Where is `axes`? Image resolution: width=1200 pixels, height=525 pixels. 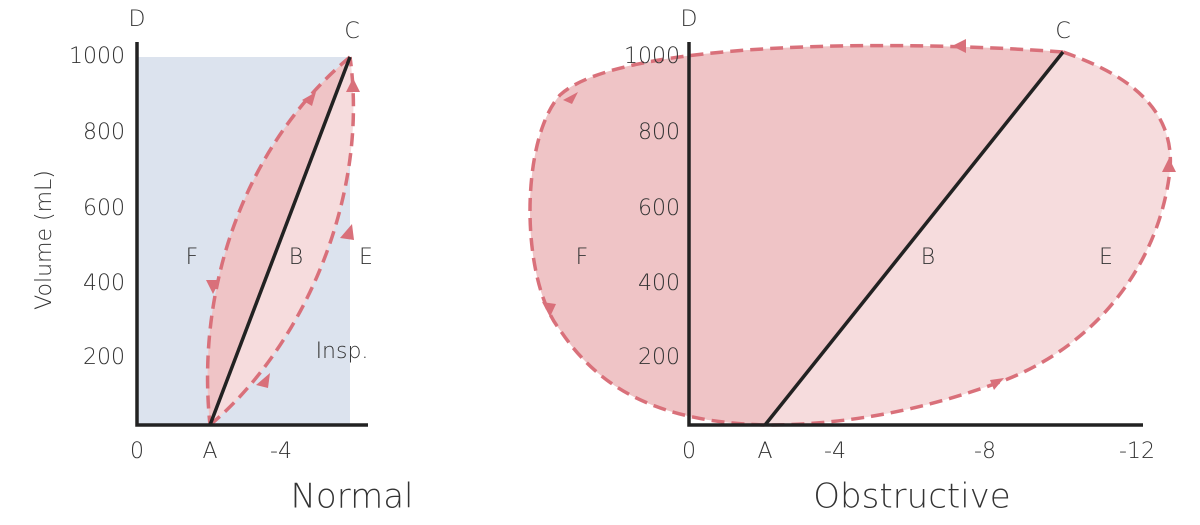 axes is located at coordinates (251, 234).